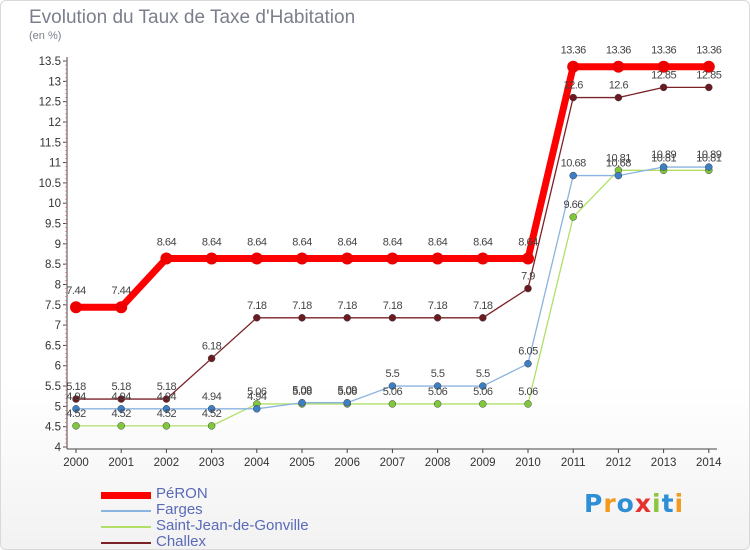 The height and width of the screenshot is (550, 750). What do you see at coordinates (663, 75) in the screenshot?
I see `data-label: 12.85` at bounding box center [663, 75].